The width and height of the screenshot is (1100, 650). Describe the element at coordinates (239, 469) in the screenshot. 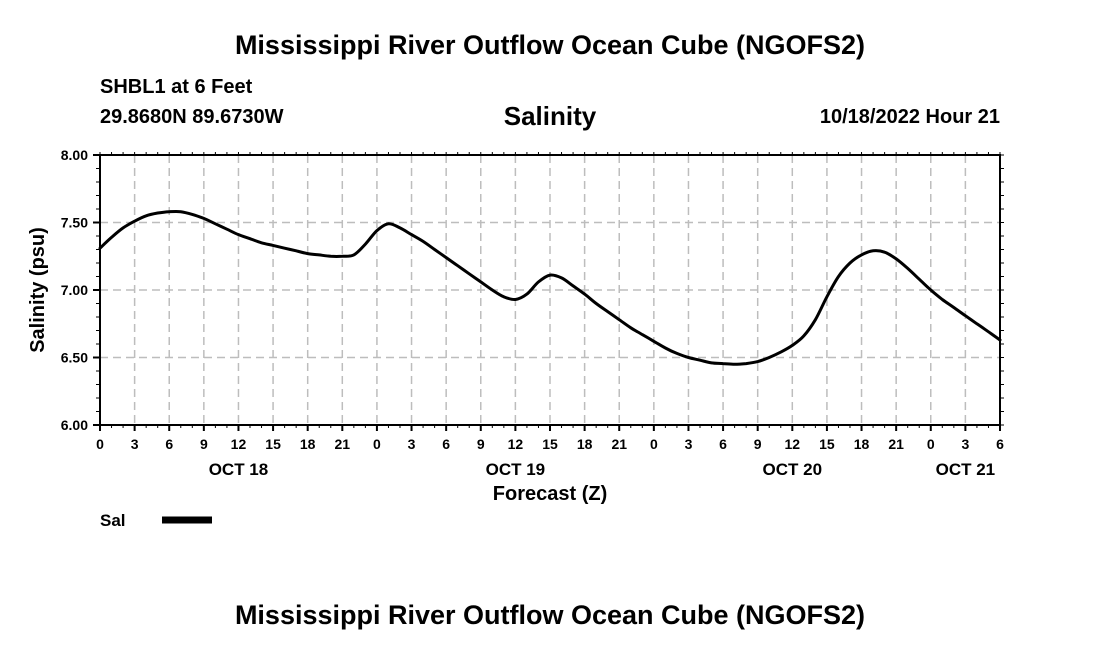

I see `day-label: OCT 18` at that location.